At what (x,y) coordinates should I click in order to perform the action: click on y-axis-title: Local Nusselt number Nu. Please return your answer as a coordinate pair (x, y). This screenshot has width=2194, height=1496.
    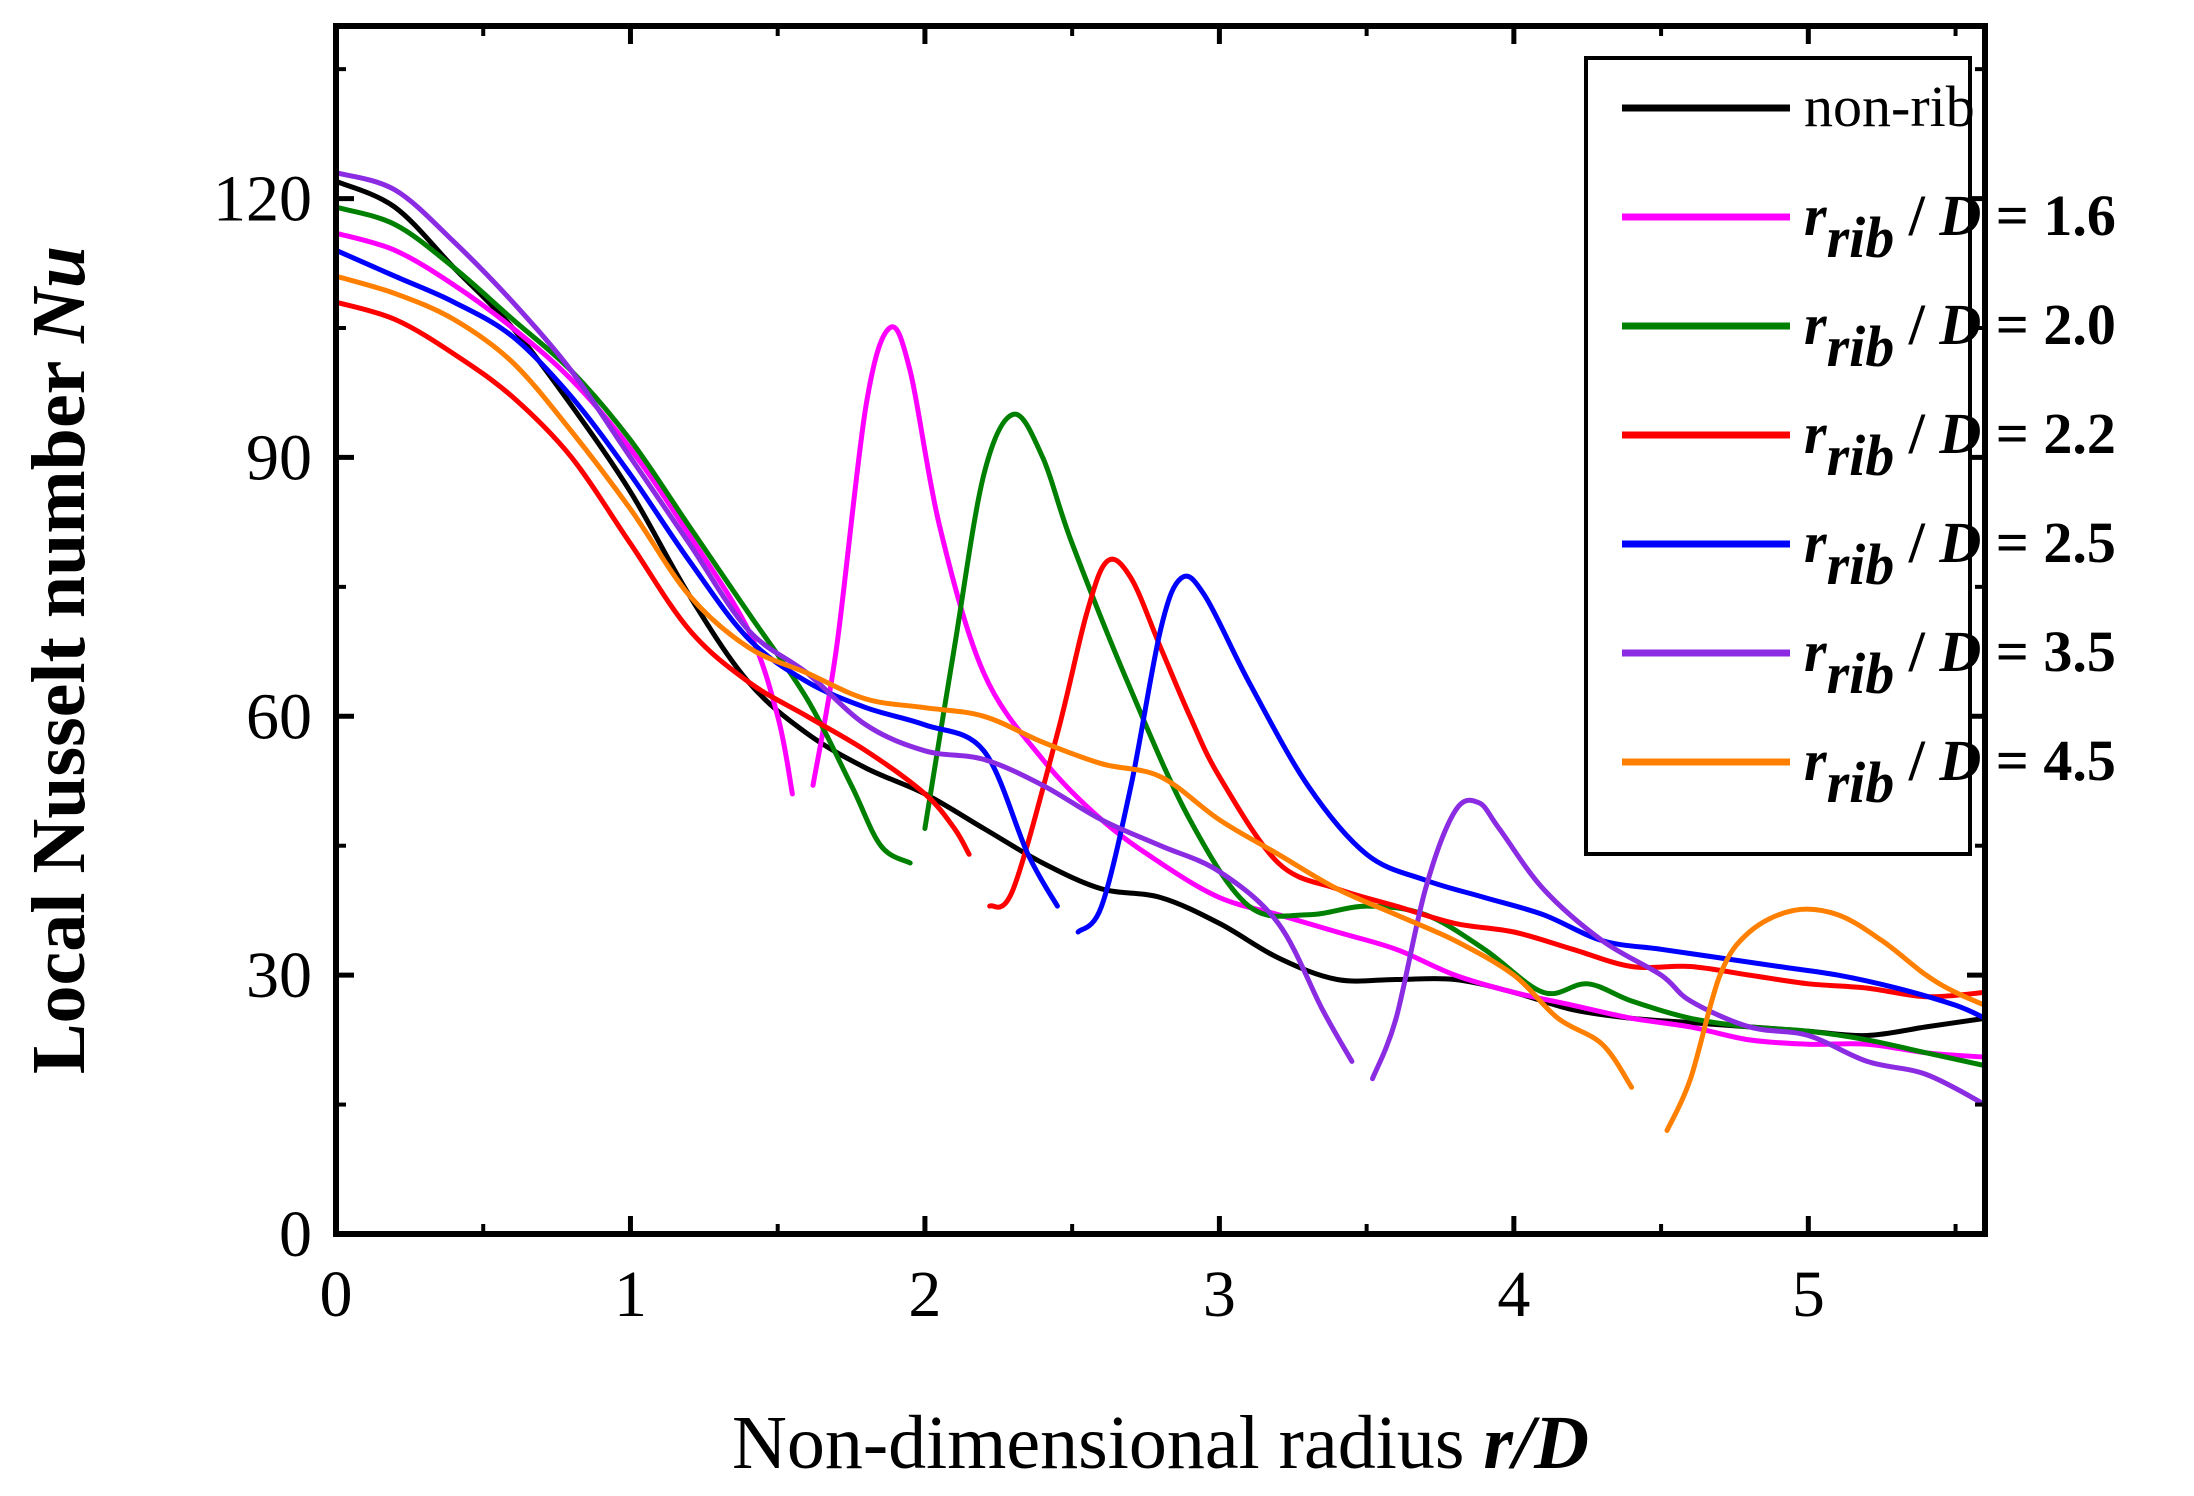
    Looking at the image, I should click on (59, 660).